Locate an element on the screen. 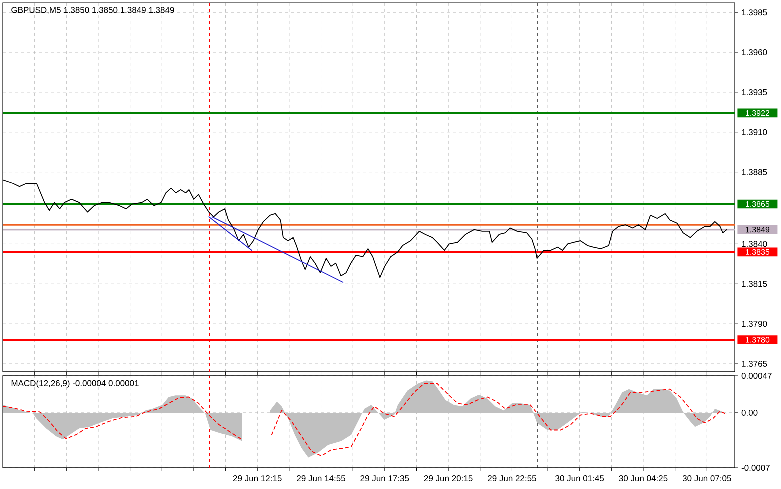 Image resolution: width=781 pixels, height=489 pixels. y-tick-label: 1.3840 is located at coordinates (755, 244).